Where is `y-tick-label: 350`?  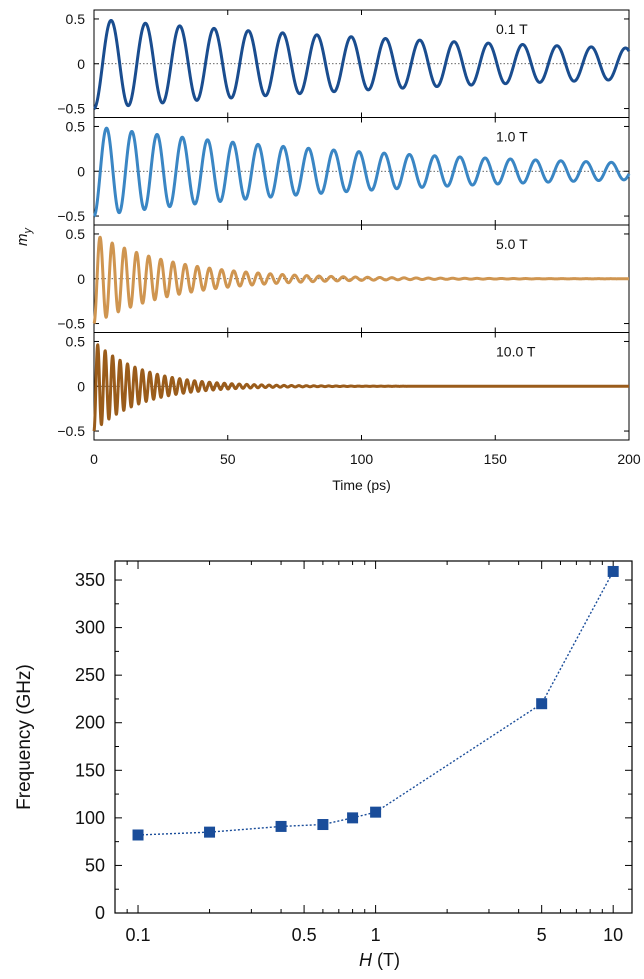 y-tick-label: 350 is located at coordinates (90, 580).